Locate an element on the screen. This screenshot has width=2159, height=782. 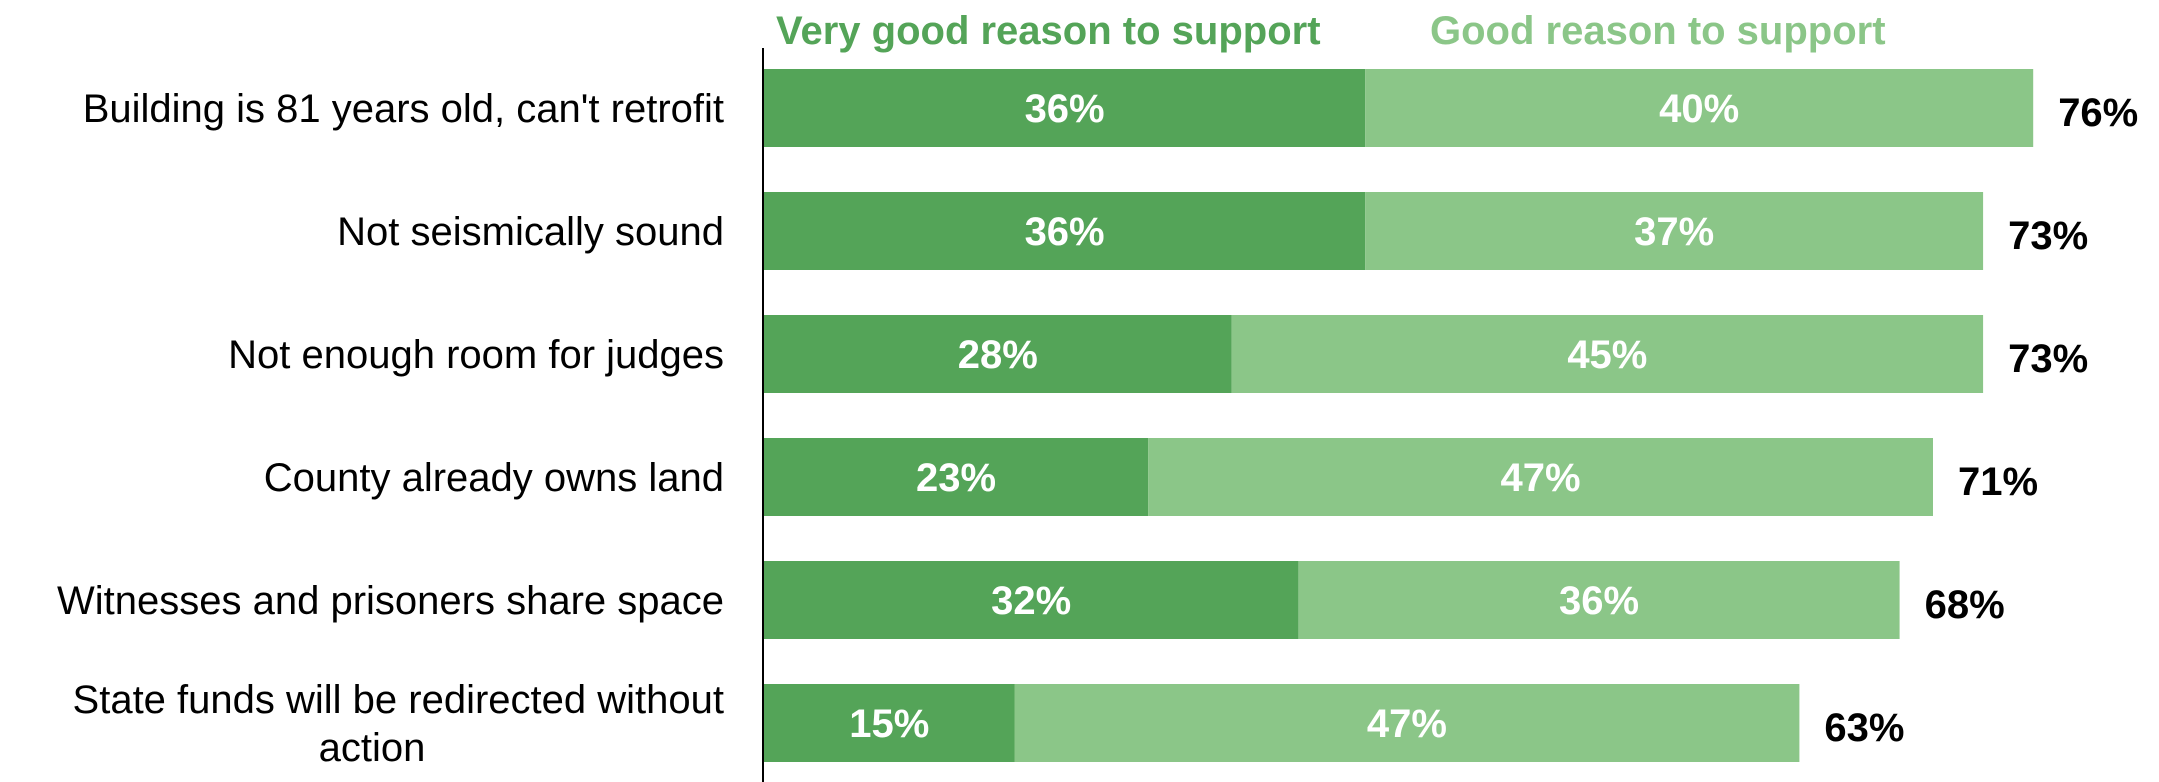
bar-value-label: 15% is located at coordinates (889, 724).